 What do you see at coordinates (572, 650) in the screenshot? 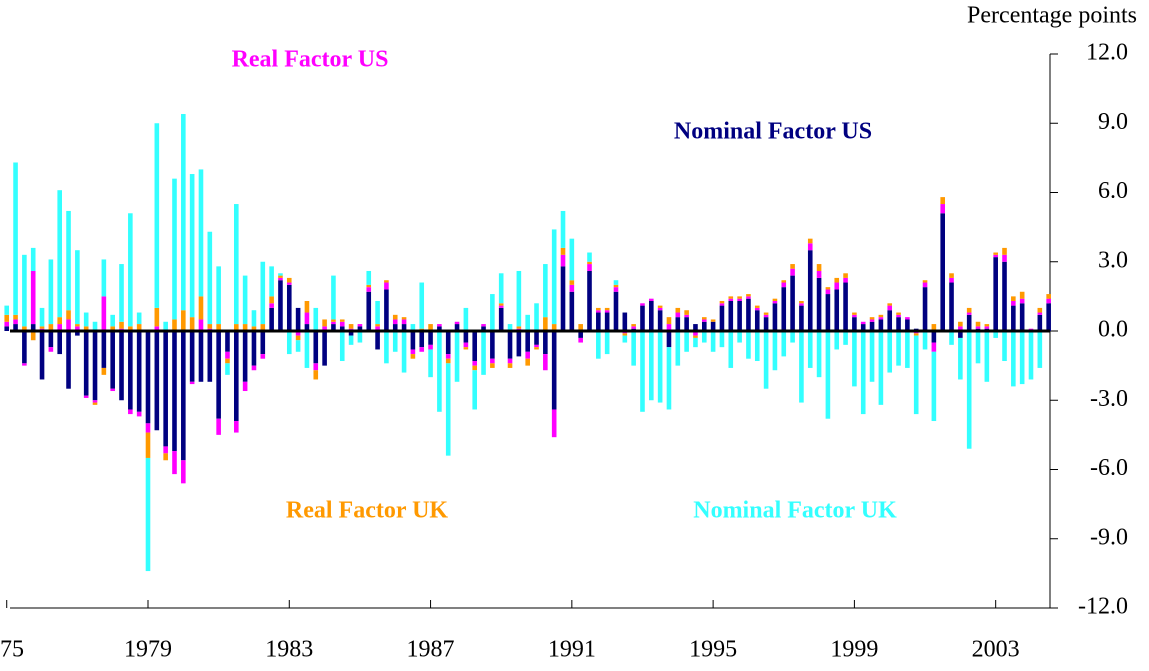
I see `x-tick-label: 1991` at bounding box center [572, 650].